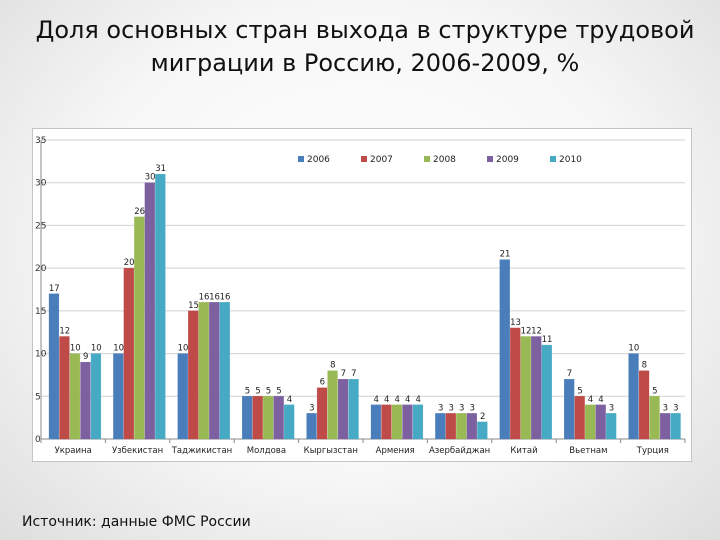 Image resolution: width=720 pixels, height=540 pixels. Describe the element at coordinates (322, 383) in the screenshot. I see `data-label: 6` at that location.